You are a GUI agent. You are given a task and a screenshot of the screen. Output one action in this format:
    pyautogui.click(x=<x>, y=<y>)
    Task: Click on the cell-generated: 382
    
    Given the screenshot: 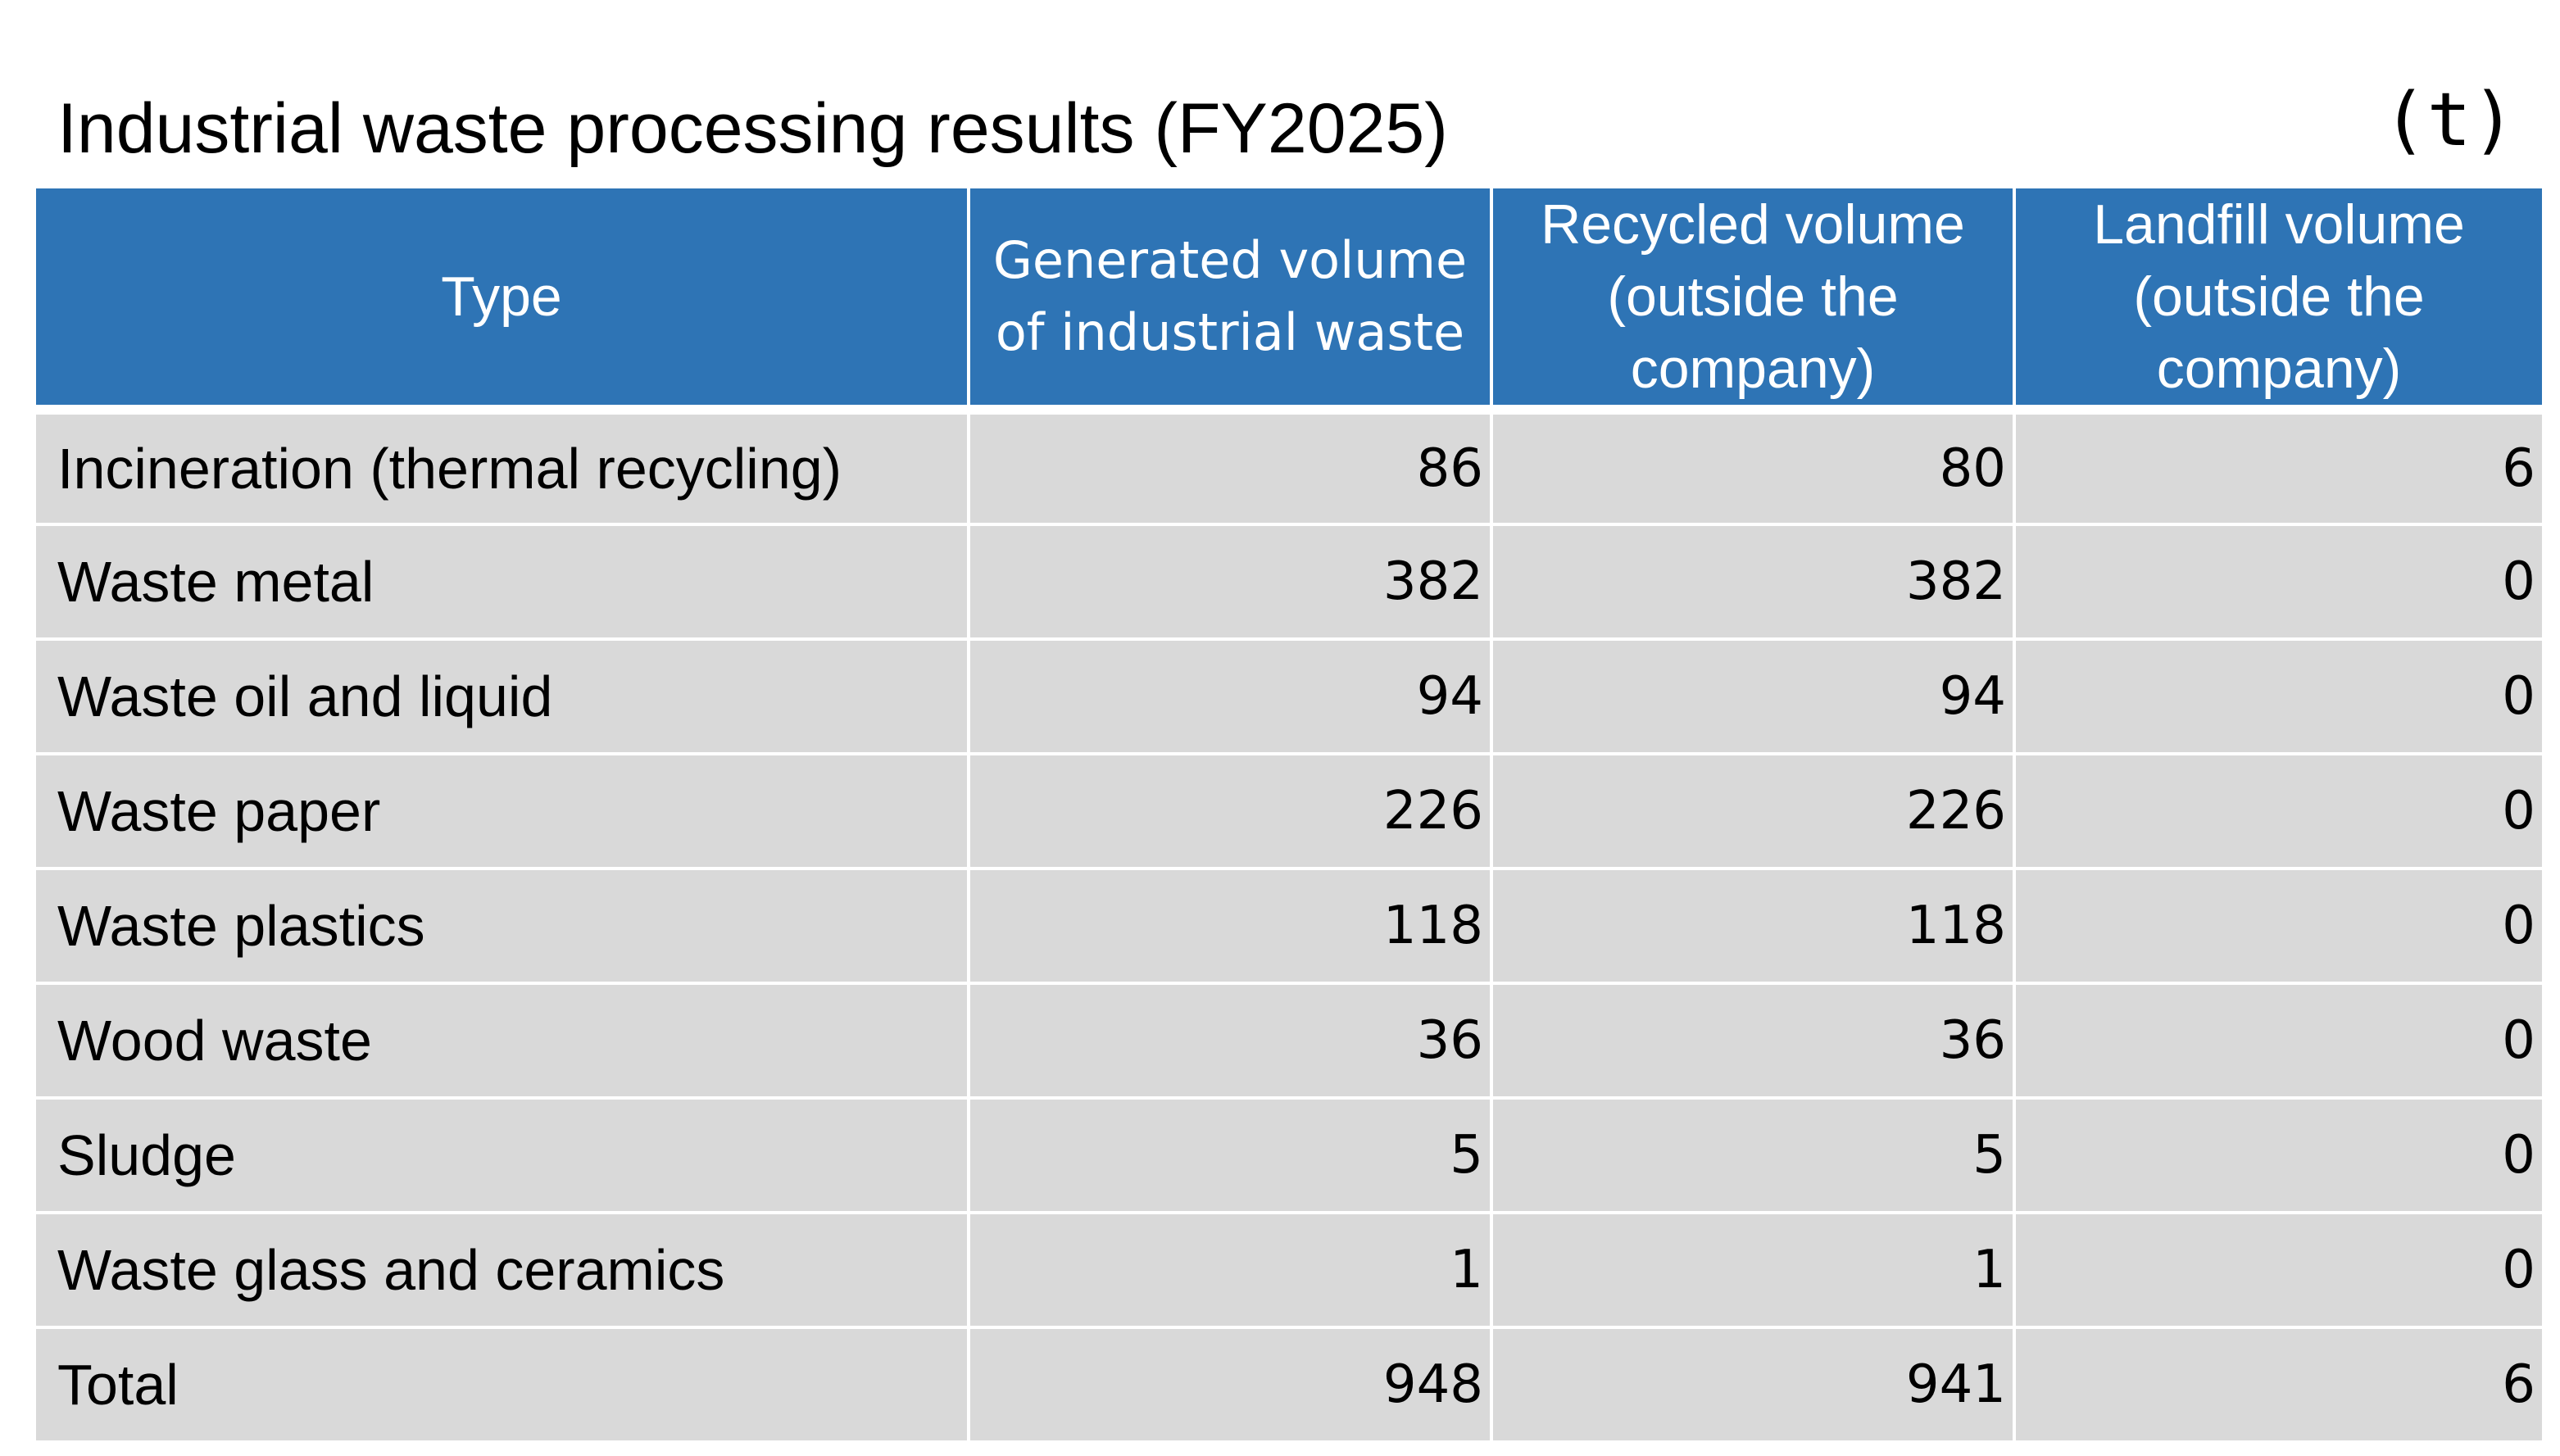 What is the action you would take?
    pyautogui.click(x=1230, y=582)
    